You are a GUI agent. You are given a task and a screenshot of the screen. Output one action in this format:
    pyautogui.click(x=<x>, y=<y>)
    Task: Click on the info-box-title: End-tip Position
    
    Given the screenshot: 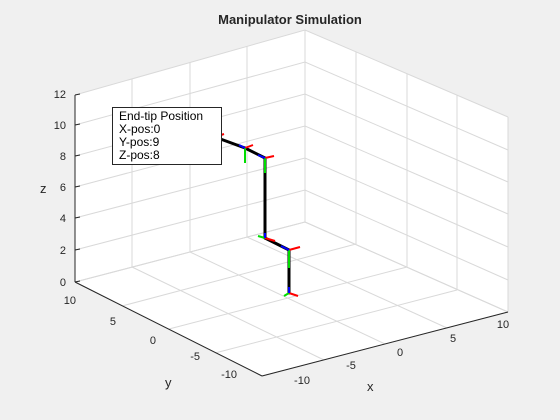 What is the action you would take?
    pyautogui.click(x=161, y=116)
    